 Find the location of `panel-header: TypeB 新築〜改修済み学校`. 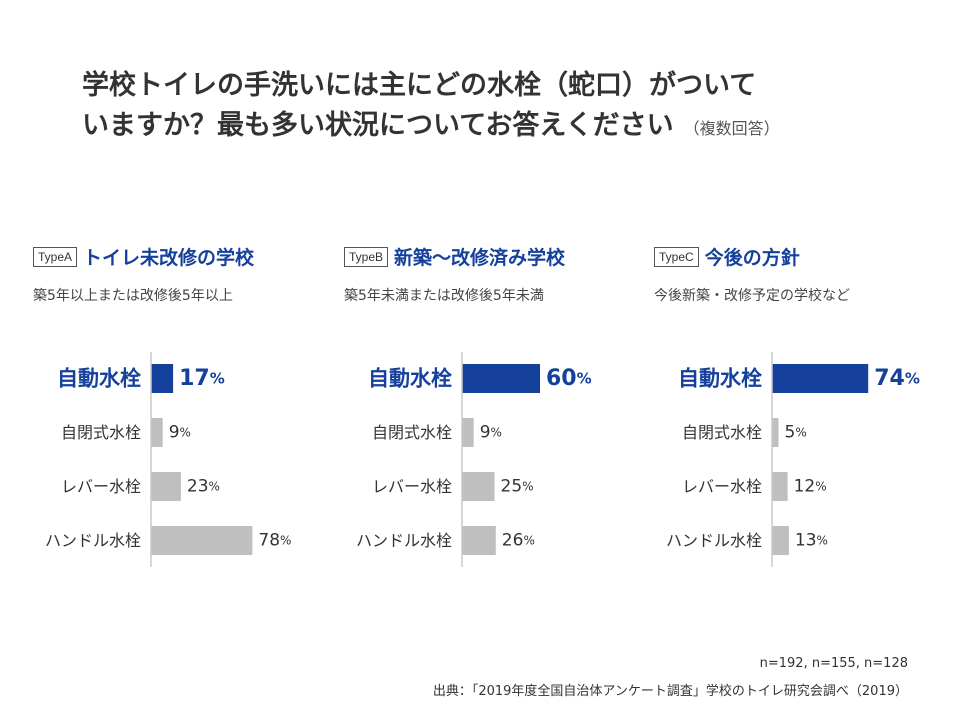

panel-header: TypeB 新築〜改修済み学校 is located at coordinates (454, 256).